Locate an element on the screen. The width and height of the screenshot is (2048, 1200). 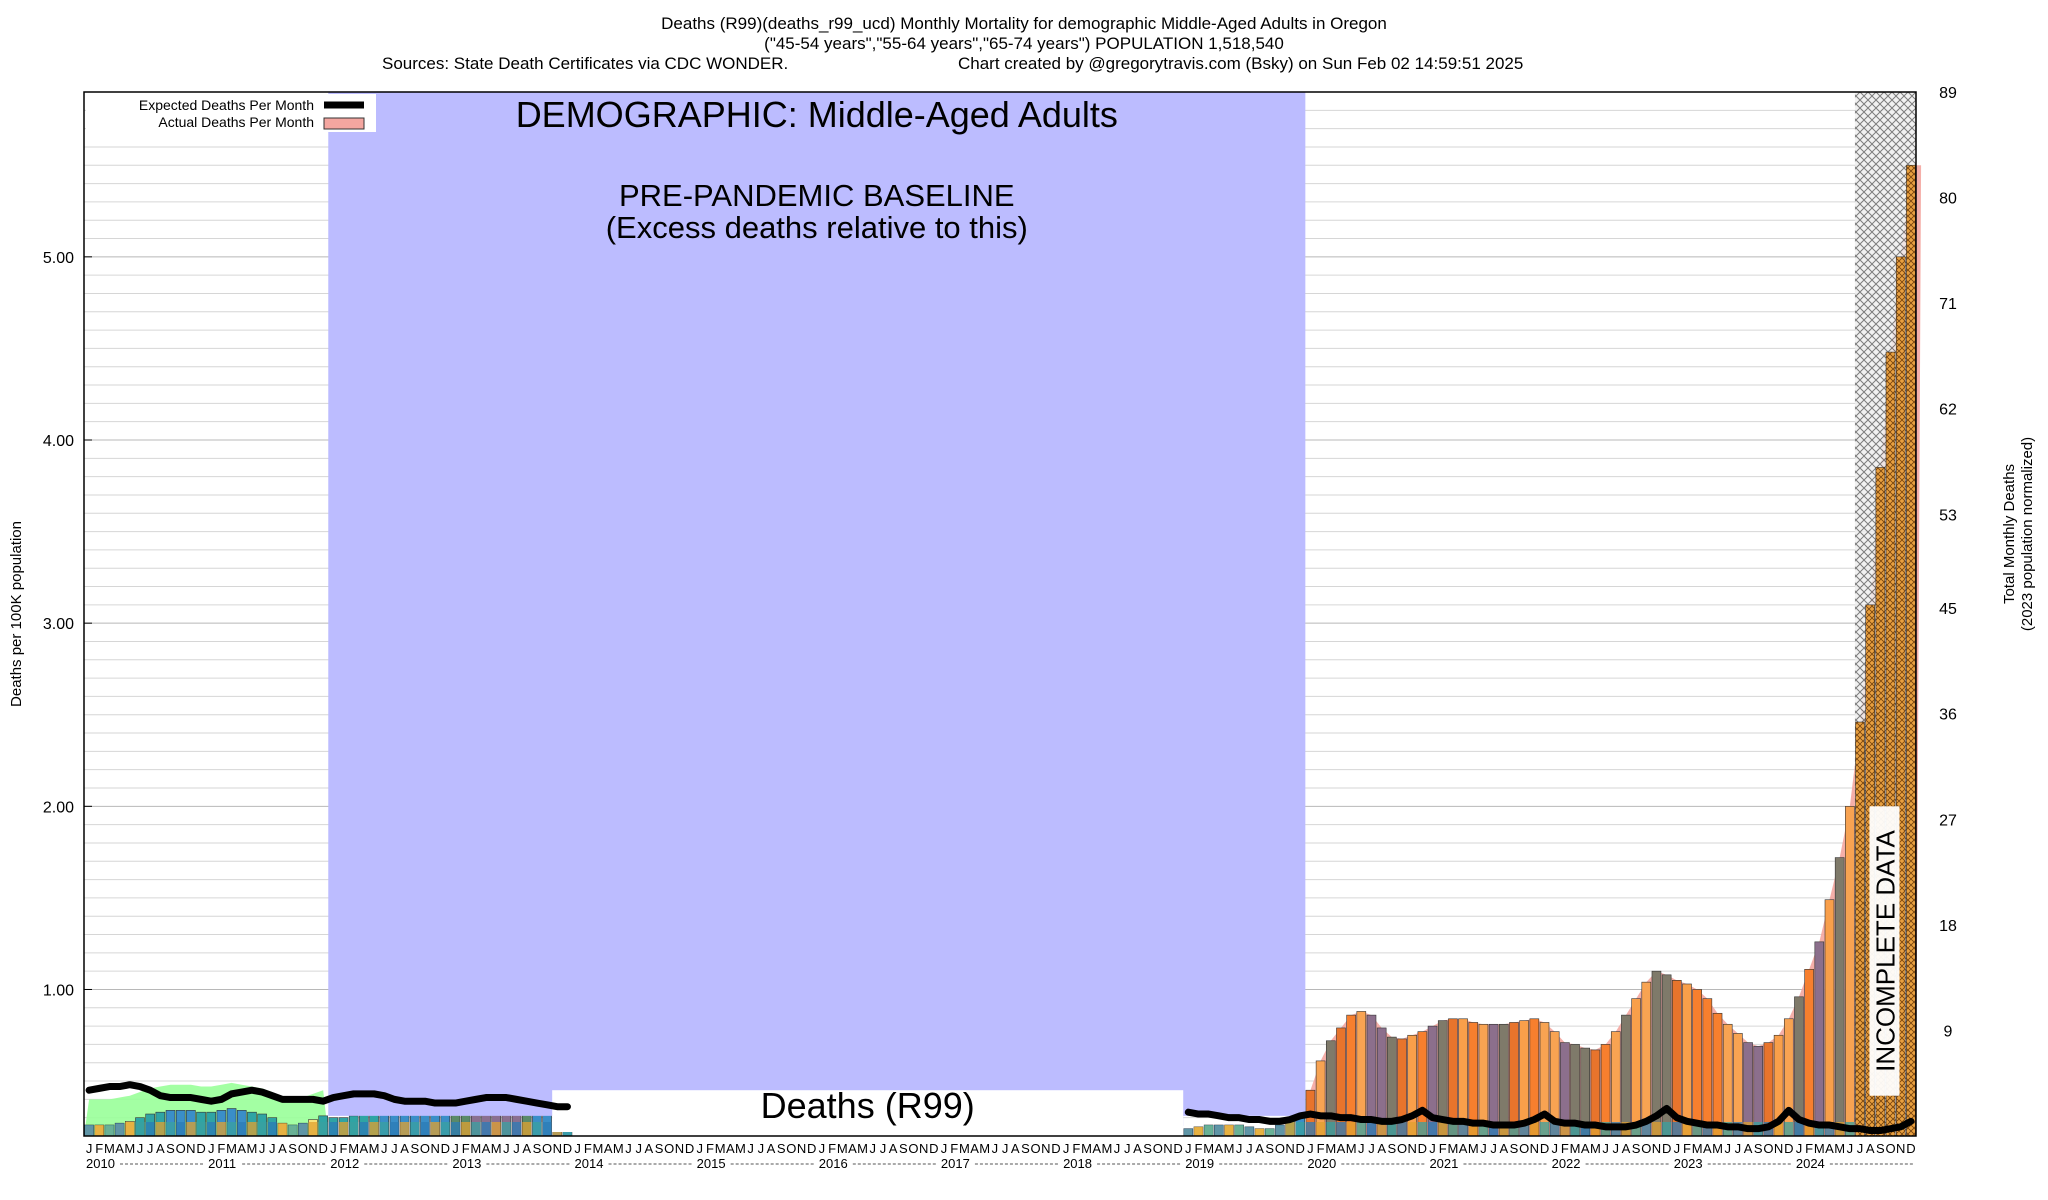
legend-expected-label: Expected Deaths Per Month is located at coordinates (226, 105).